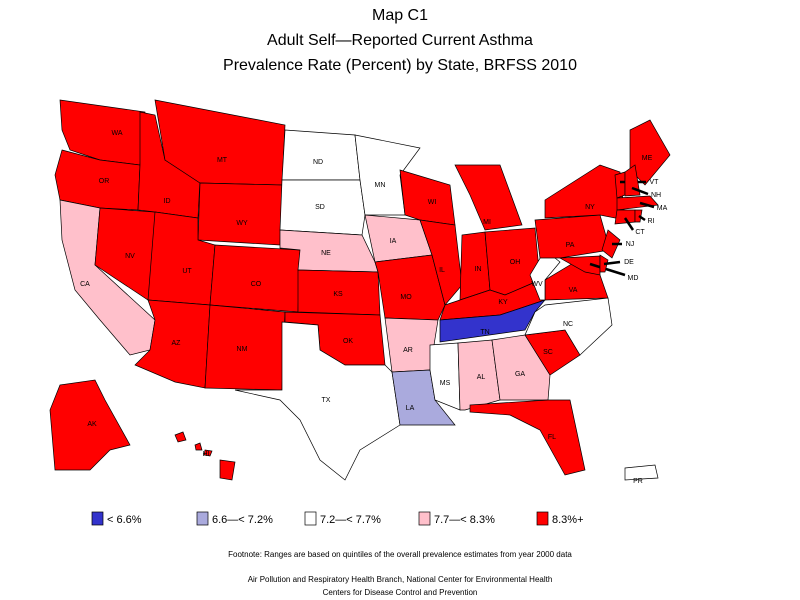 The image size is (800, 600). I want to click on state-label: AR, so click(408, 350).